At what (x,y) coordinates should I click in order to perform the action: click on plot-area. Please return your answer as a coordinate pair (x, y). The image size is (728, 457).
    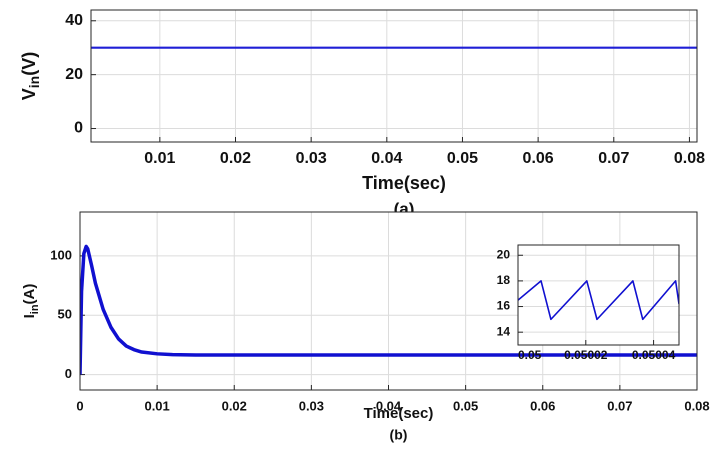
    Looking at the image, I should click on (598, 295).